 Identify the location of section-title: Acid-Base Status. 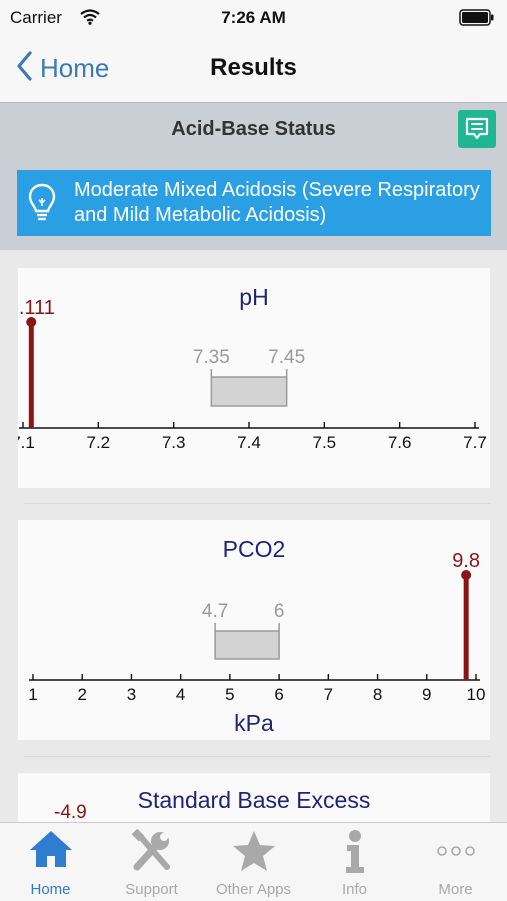
(253, 129).